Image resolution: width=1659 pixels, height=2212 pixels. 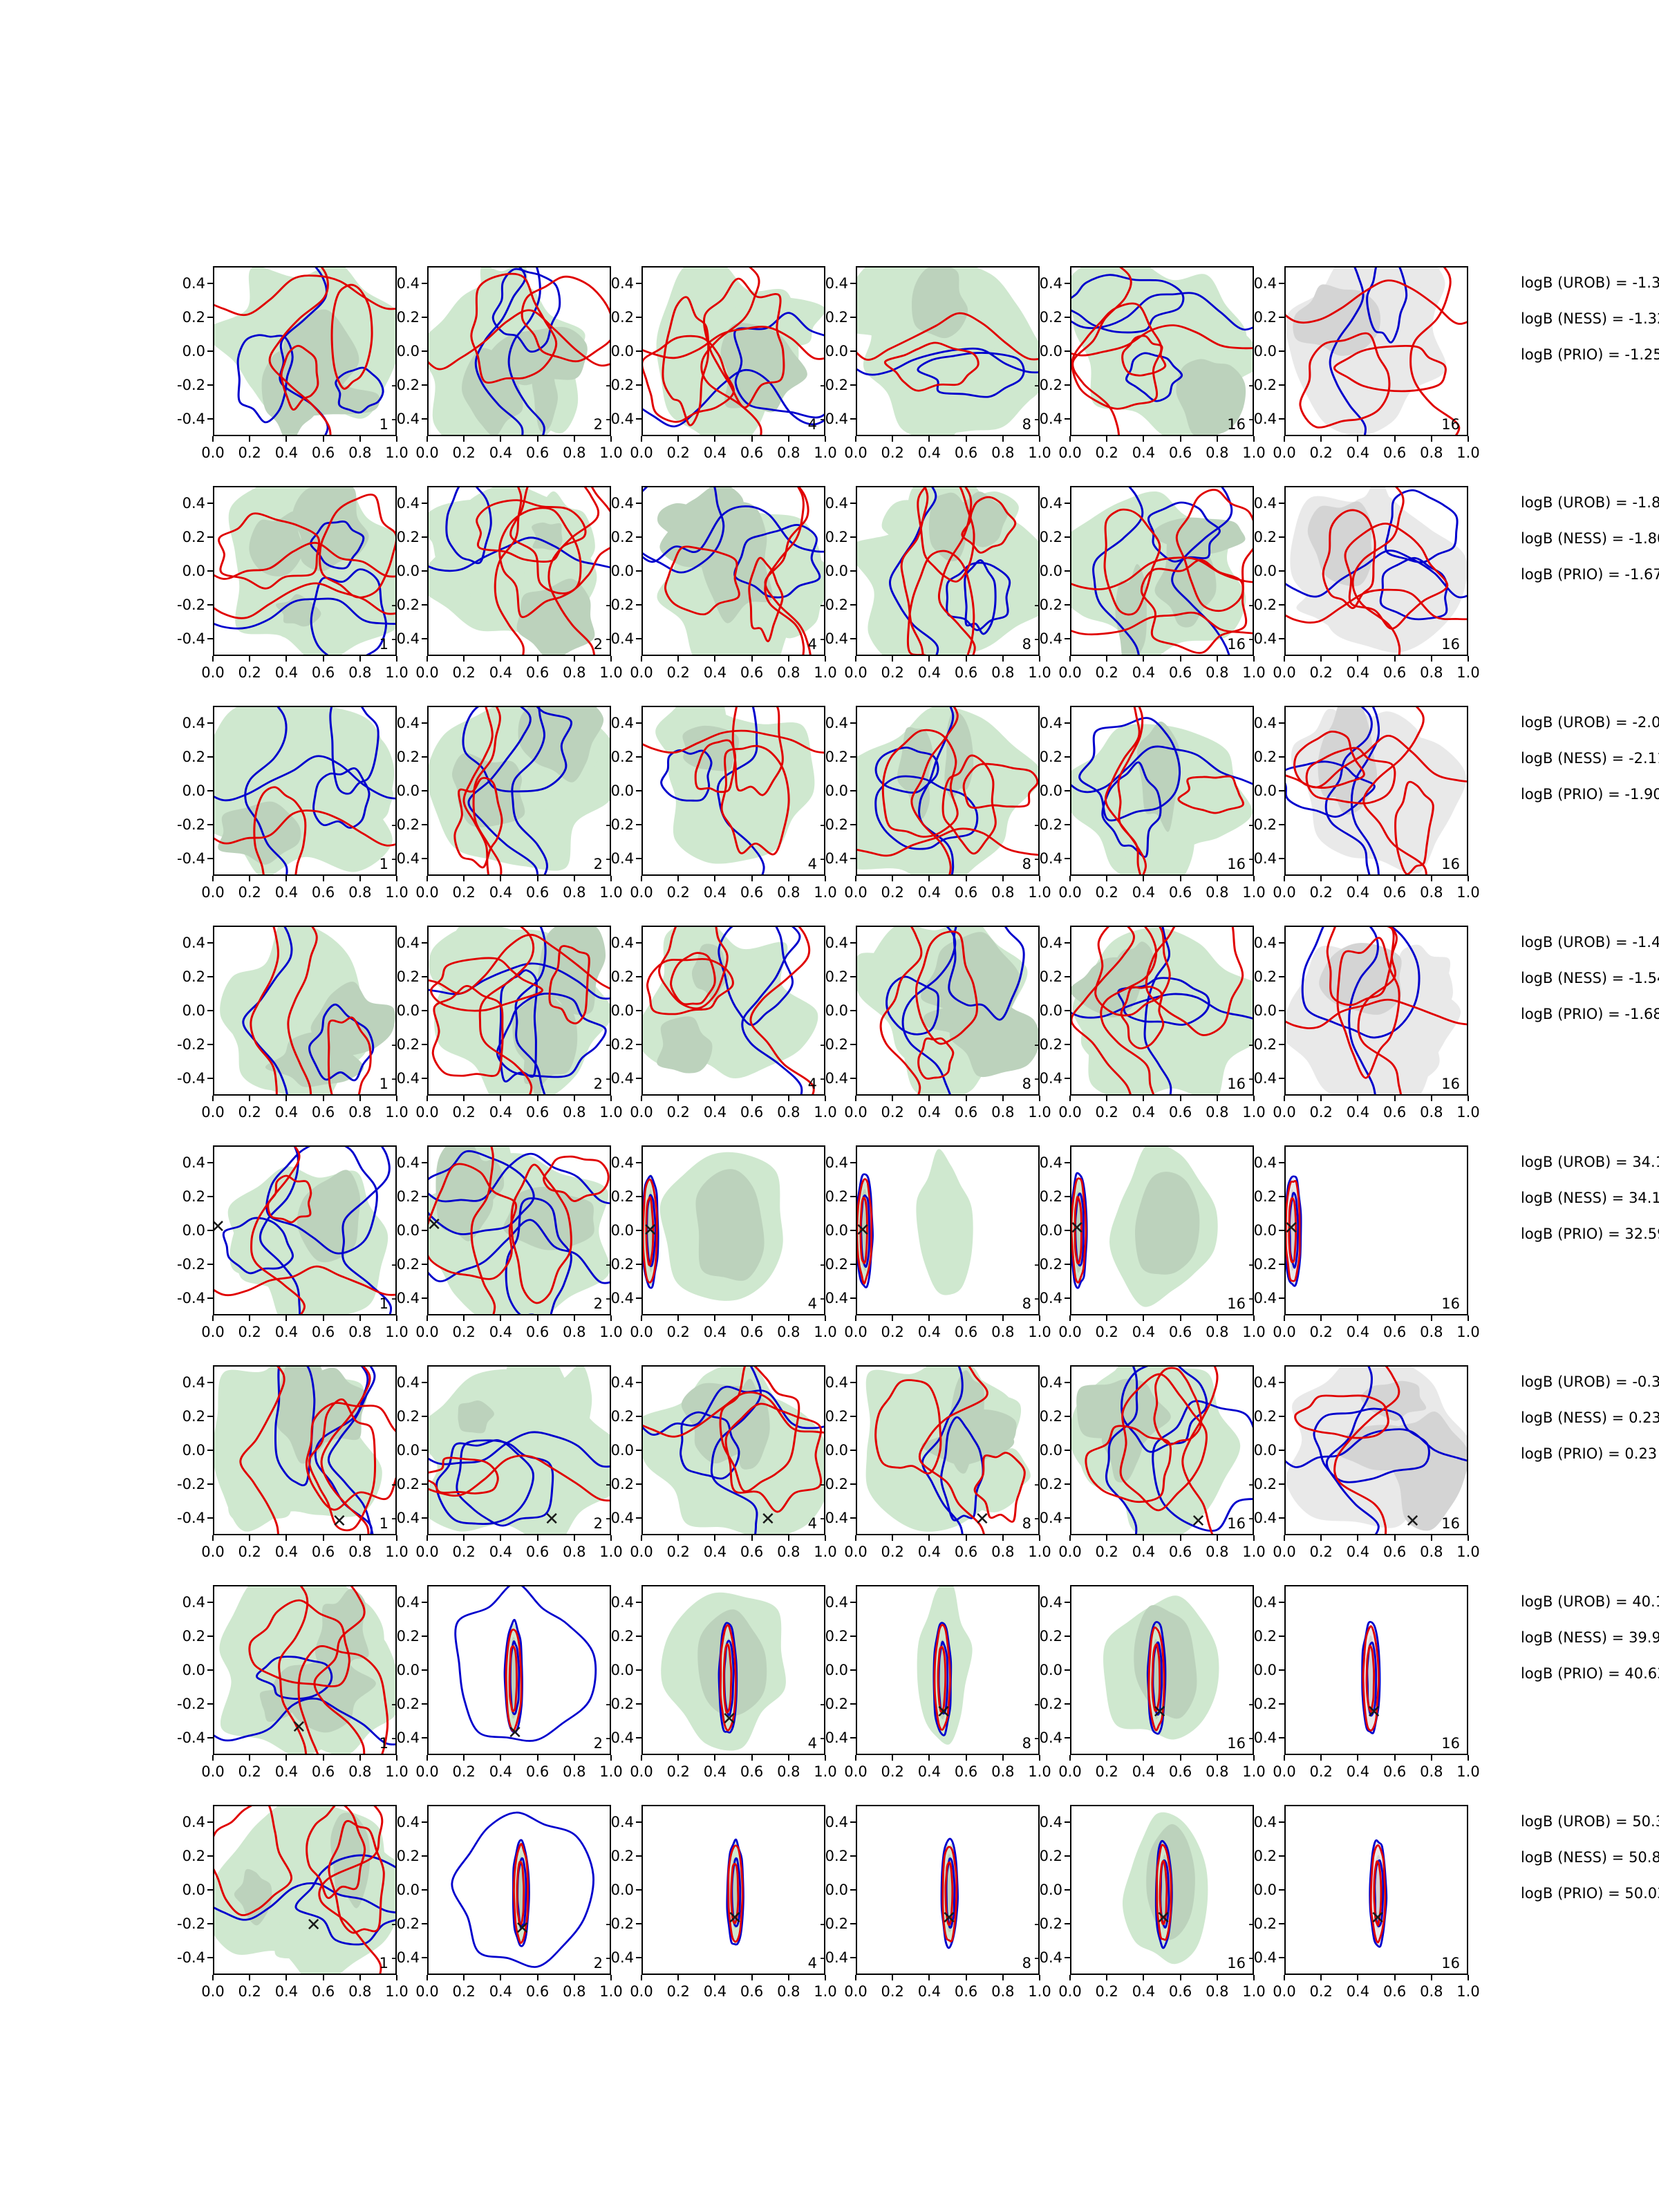 I want to click on panel-number-label: 2, so click(x=598, y=1523).